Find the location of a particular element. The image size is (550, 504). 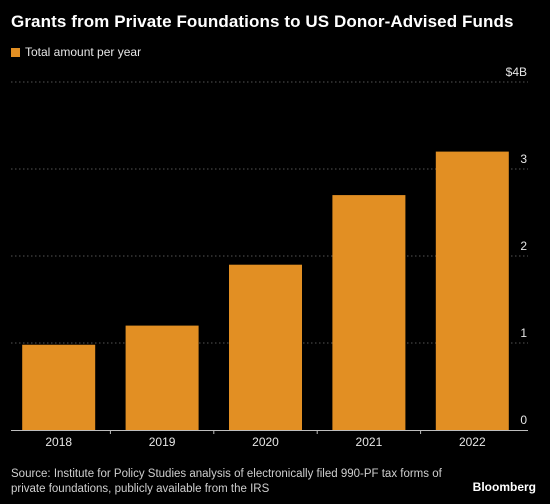

legend: Total amount per year is located at coordinates (76, 52).